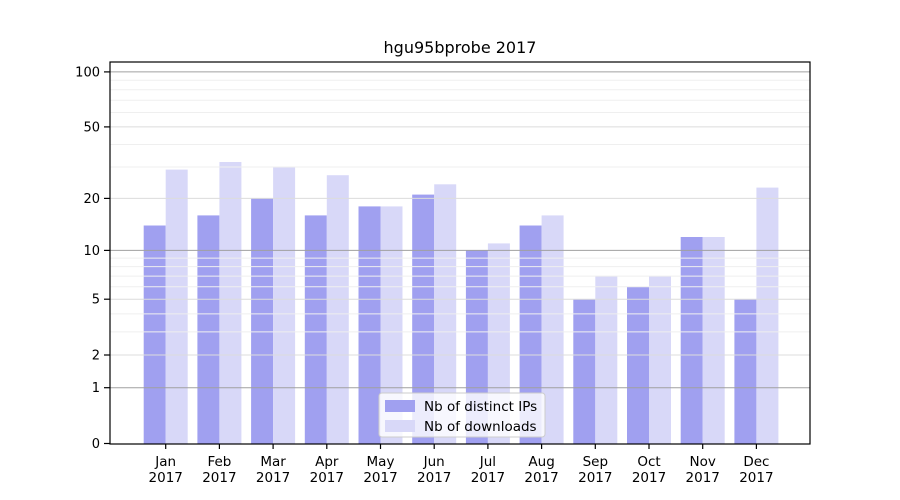  Describe the element at coordinates (262, 321) in the screenshot. I see `bar-distinct-ips-mar` at that location.